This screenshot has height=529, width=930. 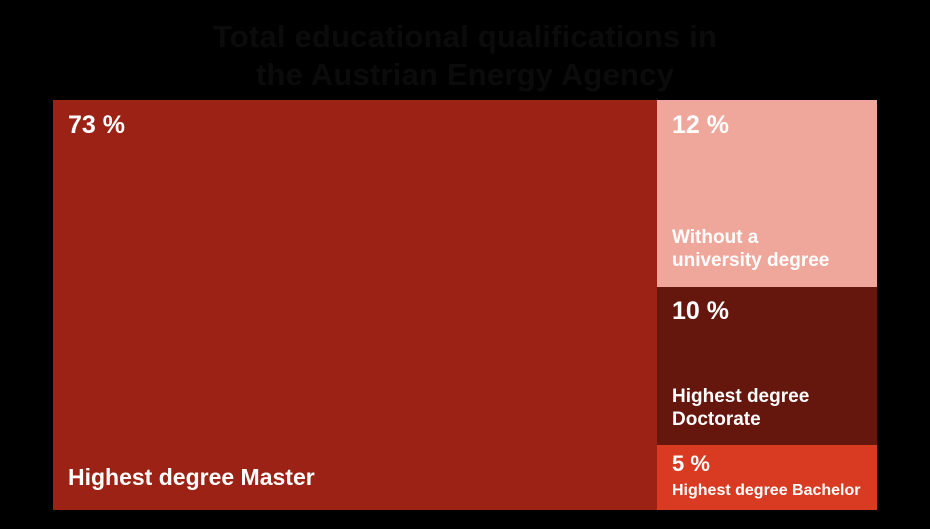 What do you see at coordinates (751, 249) in the screenshot?
I see `tile-label-without-university-degree: Without a university degree` at bounding box center [751, 249].